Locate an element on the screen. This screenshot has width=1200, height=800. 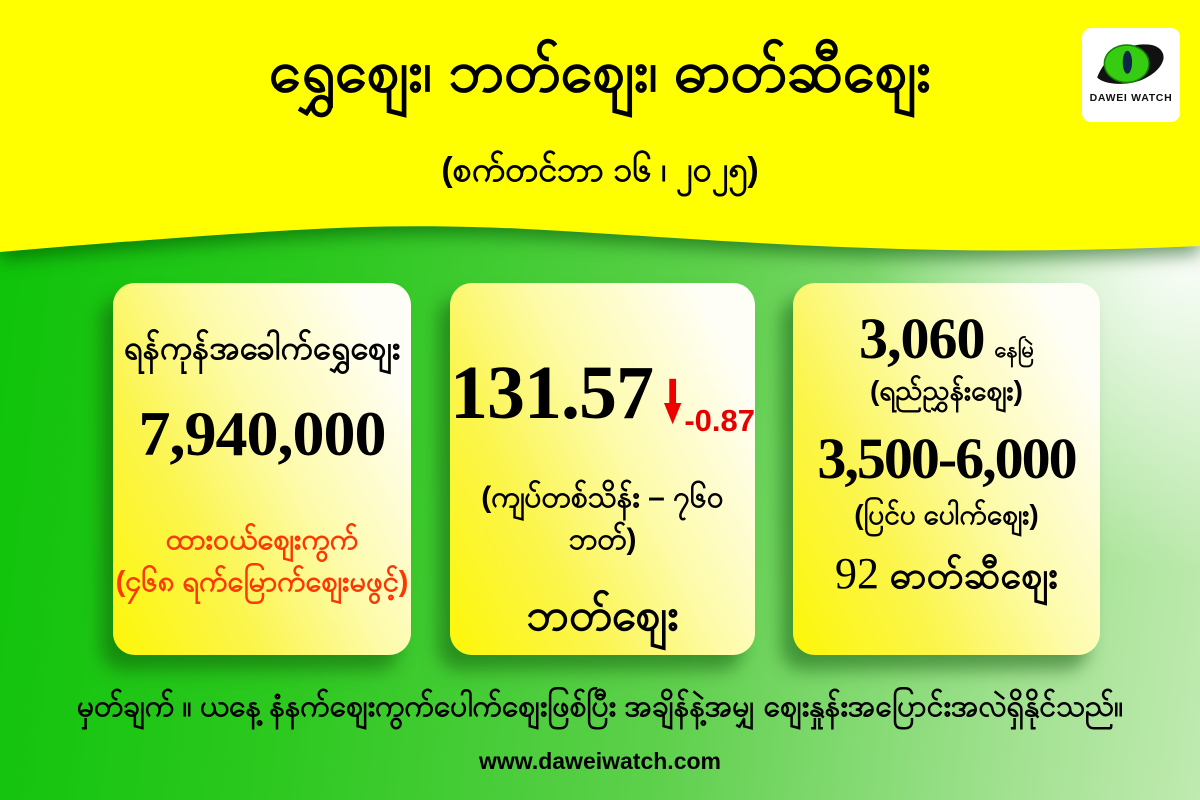
baht-price-row: 131.57 -0.87 is located at coordinates (602, 398).